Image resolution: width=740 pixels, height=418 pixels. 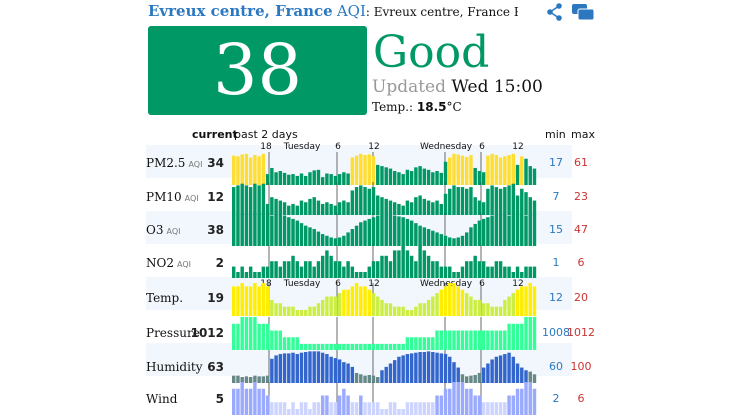 What do you see at coordinates (556, 262) in the screenshot?
I see `row-min: 1` at bounding box center [556, 262].